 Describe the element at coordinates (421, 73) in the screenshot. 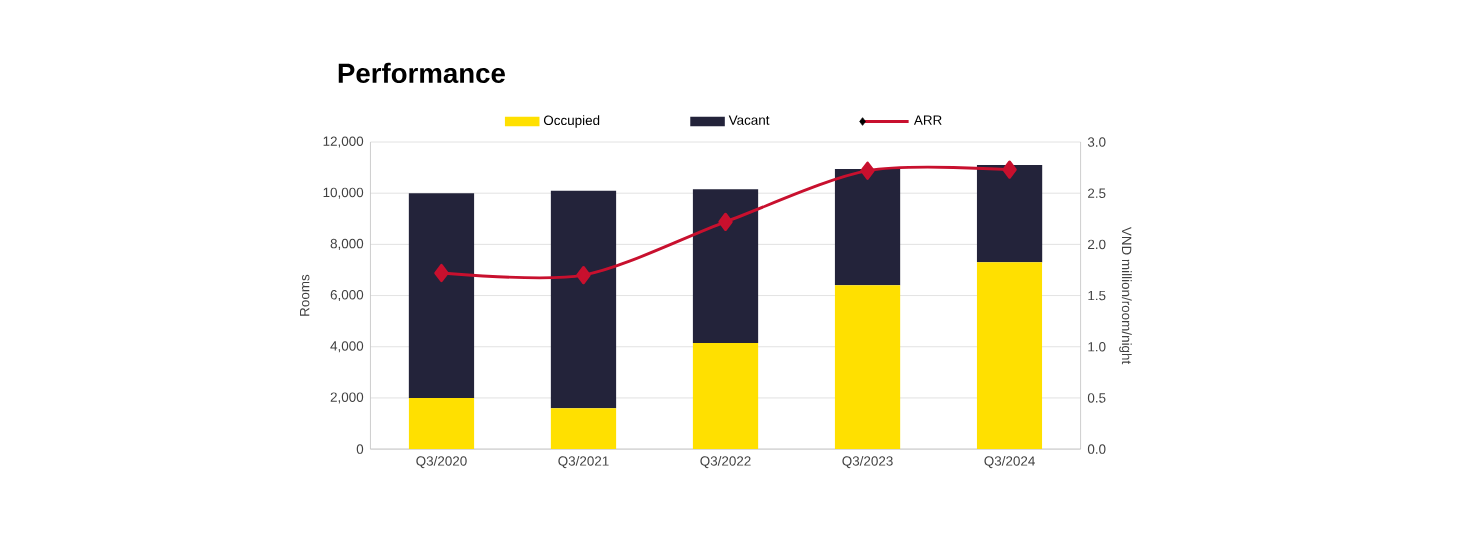

I see `chart-title: Performance` at that location.